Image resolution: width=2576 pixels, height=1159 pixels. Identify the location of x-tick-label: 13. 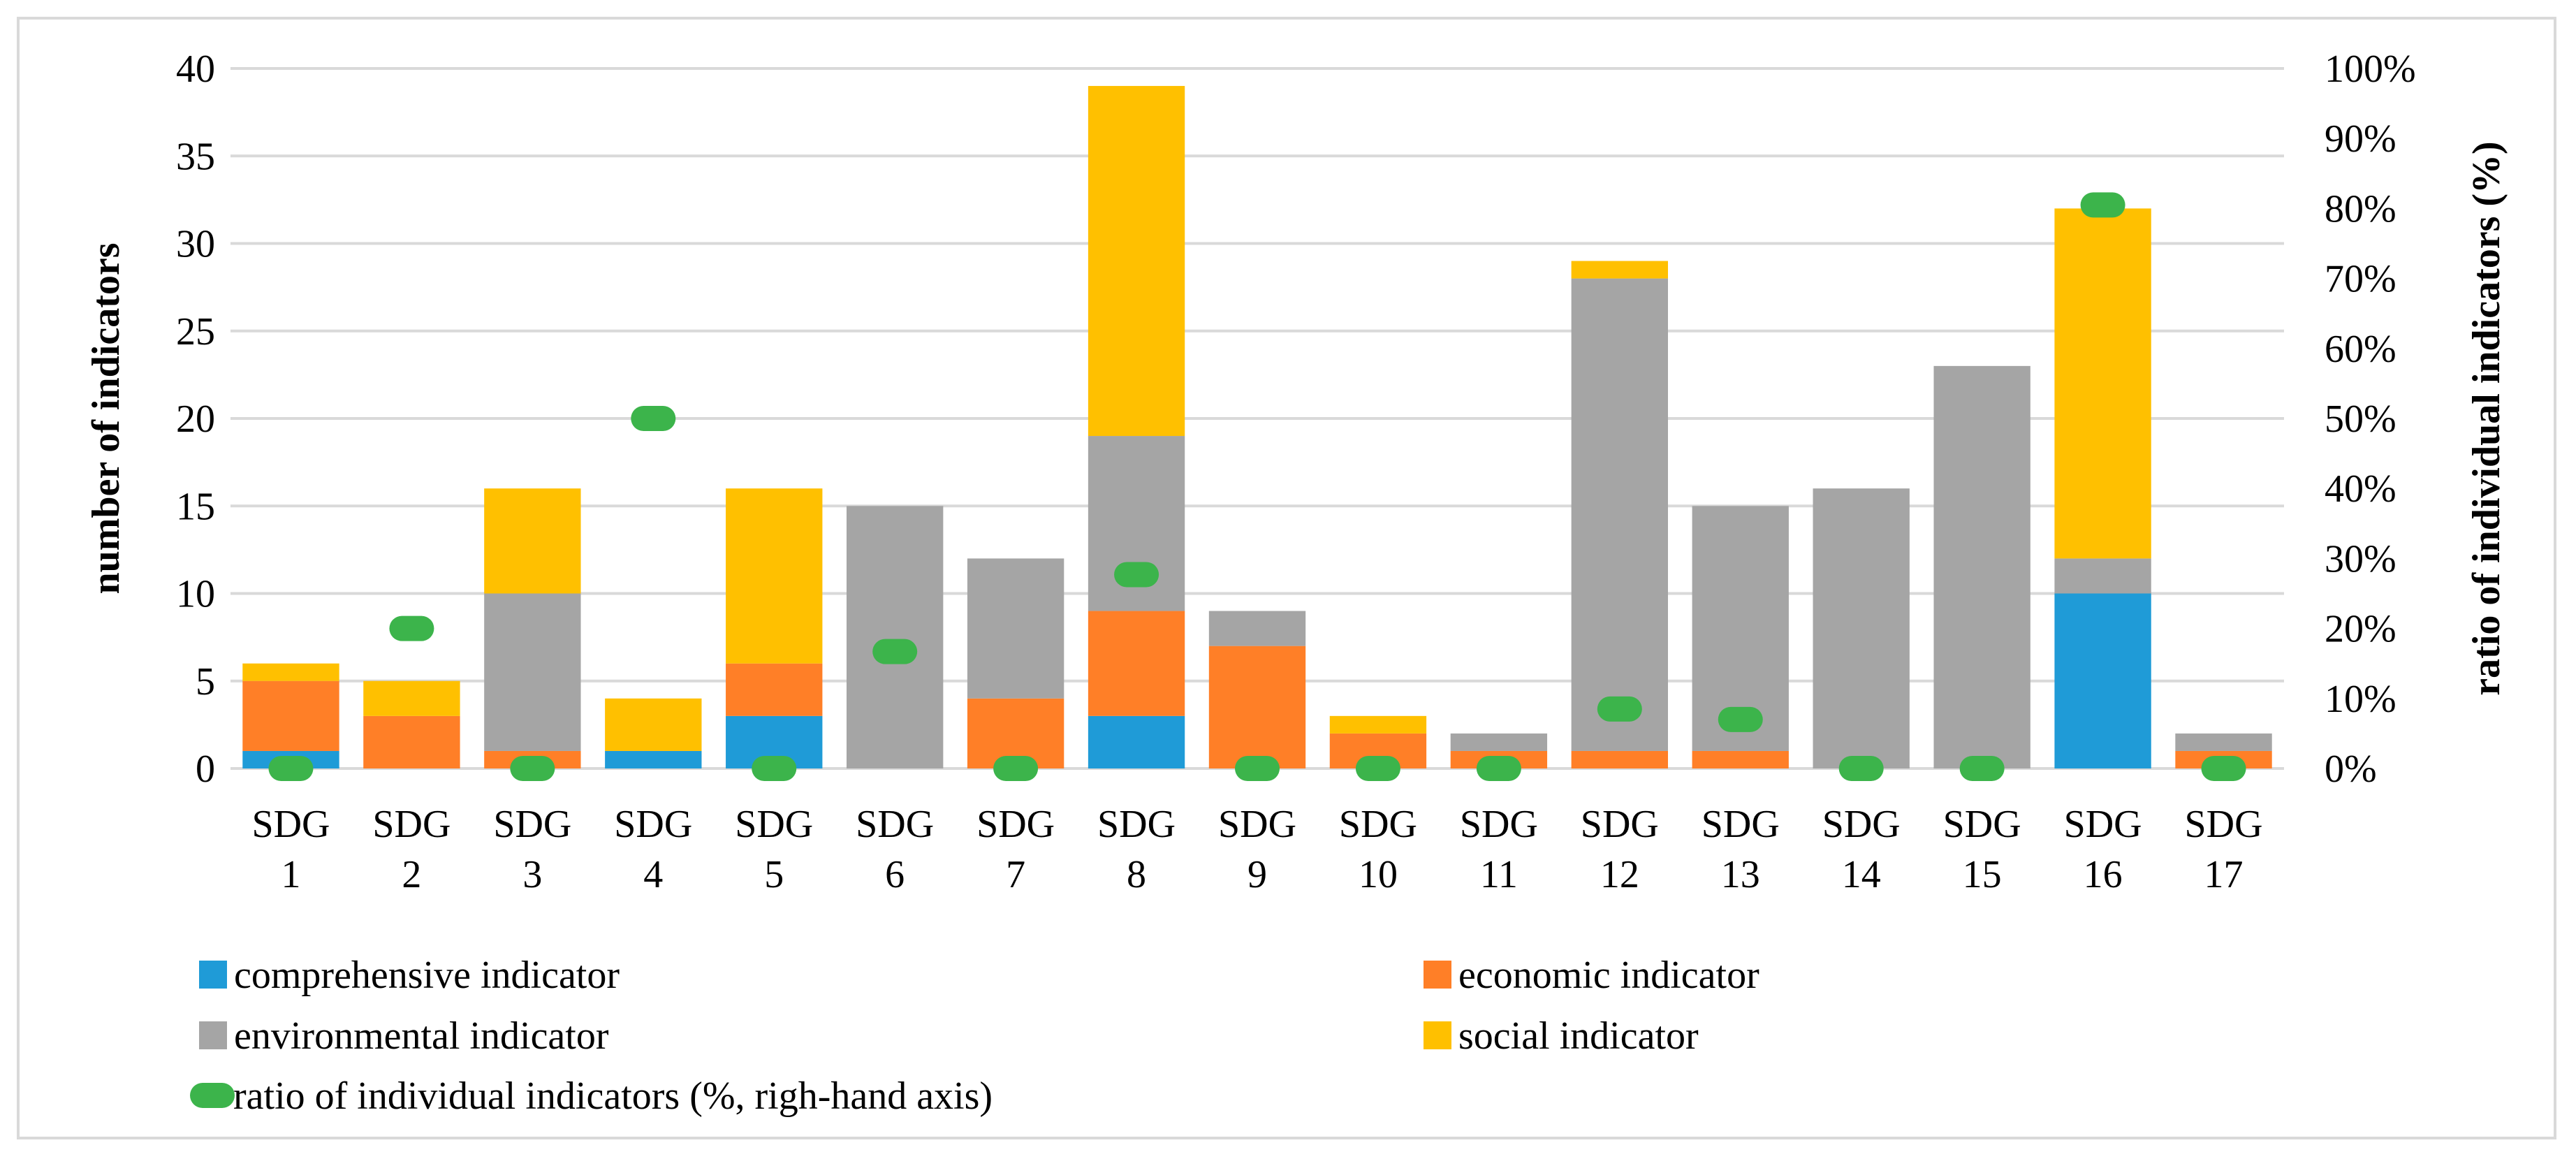
(1740, 875).